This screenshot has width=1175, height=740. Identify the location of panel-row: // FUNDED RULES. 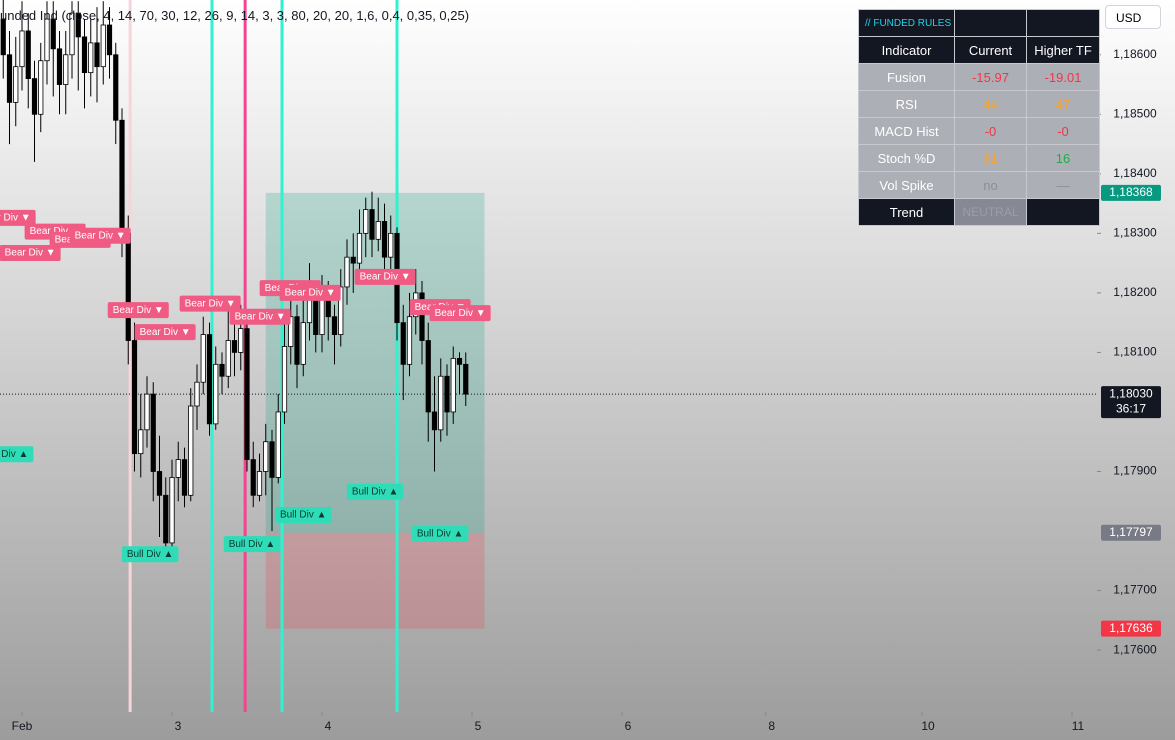
(979, 23).